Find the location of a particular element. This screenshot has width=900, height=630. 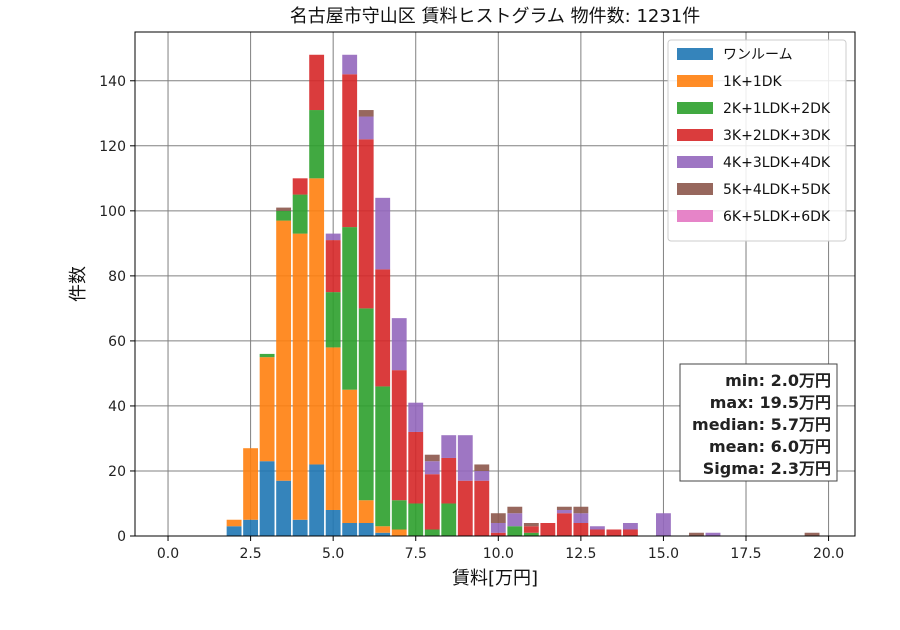

stats-line: max: 19.5万円 is located at coordinates (770, 402).